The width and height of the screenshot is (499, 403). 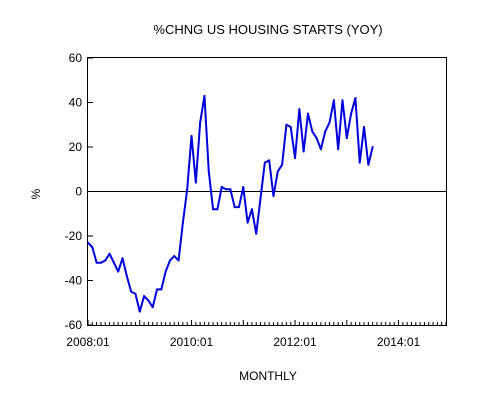 I want to click on y-tick-label: 40, so click(x=76, y=103).